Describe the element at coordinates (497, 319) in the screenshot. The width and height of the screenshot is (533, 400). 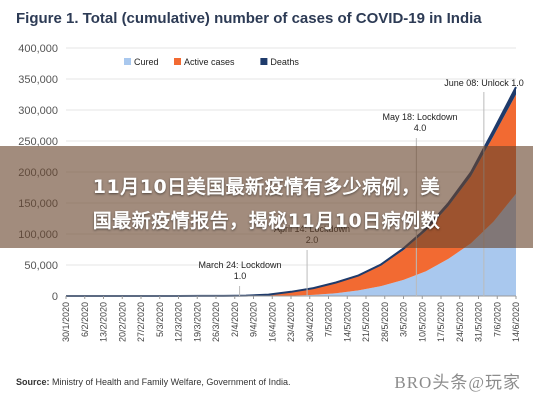
I see `x-tick-label: 7/6/2020` at that location.